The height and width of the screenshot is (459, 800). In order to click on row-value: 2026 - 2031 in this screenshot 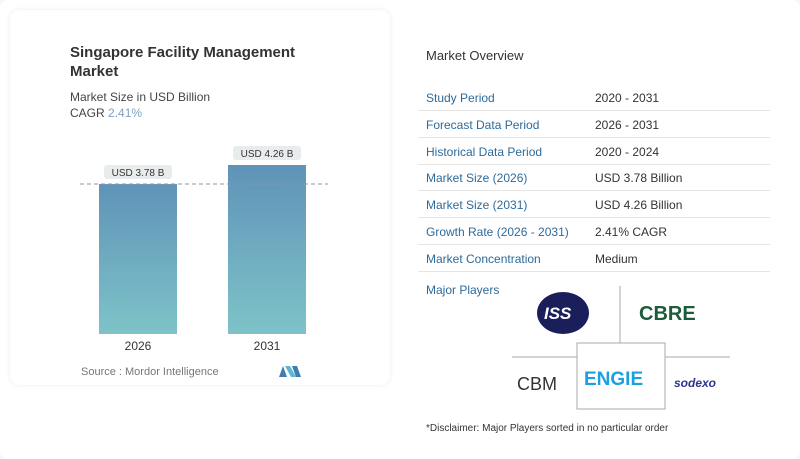, I will do `click(627, 124)`.